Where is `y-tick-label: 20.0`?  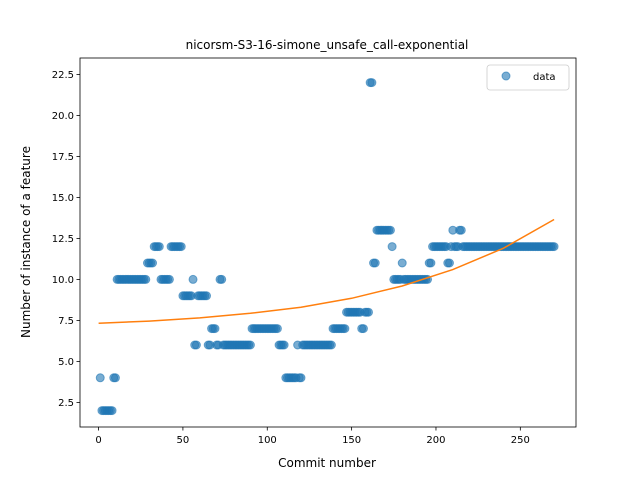
y-tick-label: 20.0 is located at coordinates (63, 116).